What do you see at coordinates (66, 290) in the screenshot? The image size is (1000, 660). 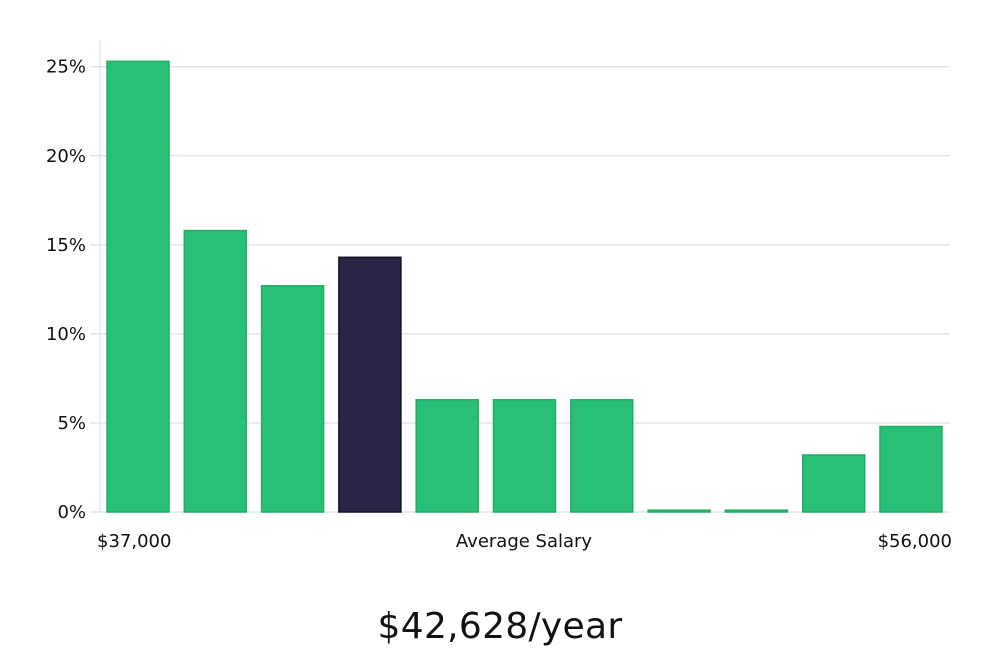 I see `y-axis-ticks: 0% 5% 10% 15% 20% 25%` at bounding box center [66, 290].